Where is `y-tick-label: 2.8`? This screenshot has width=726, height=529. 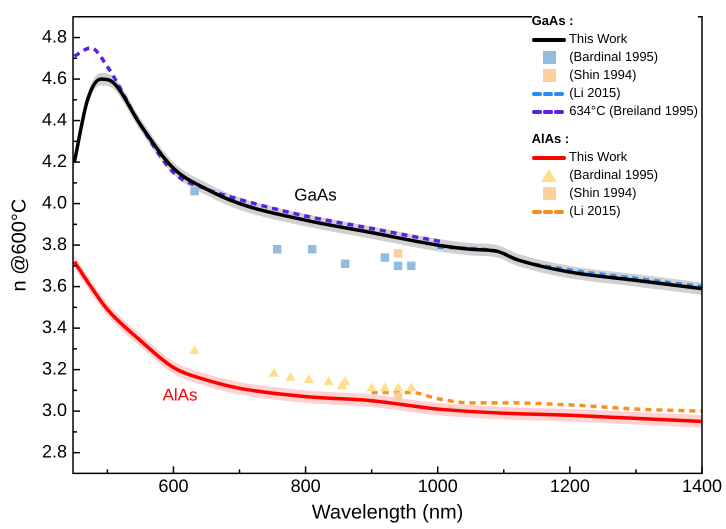
y-tick-label: 2.8 is located at coordinates (55, 452).